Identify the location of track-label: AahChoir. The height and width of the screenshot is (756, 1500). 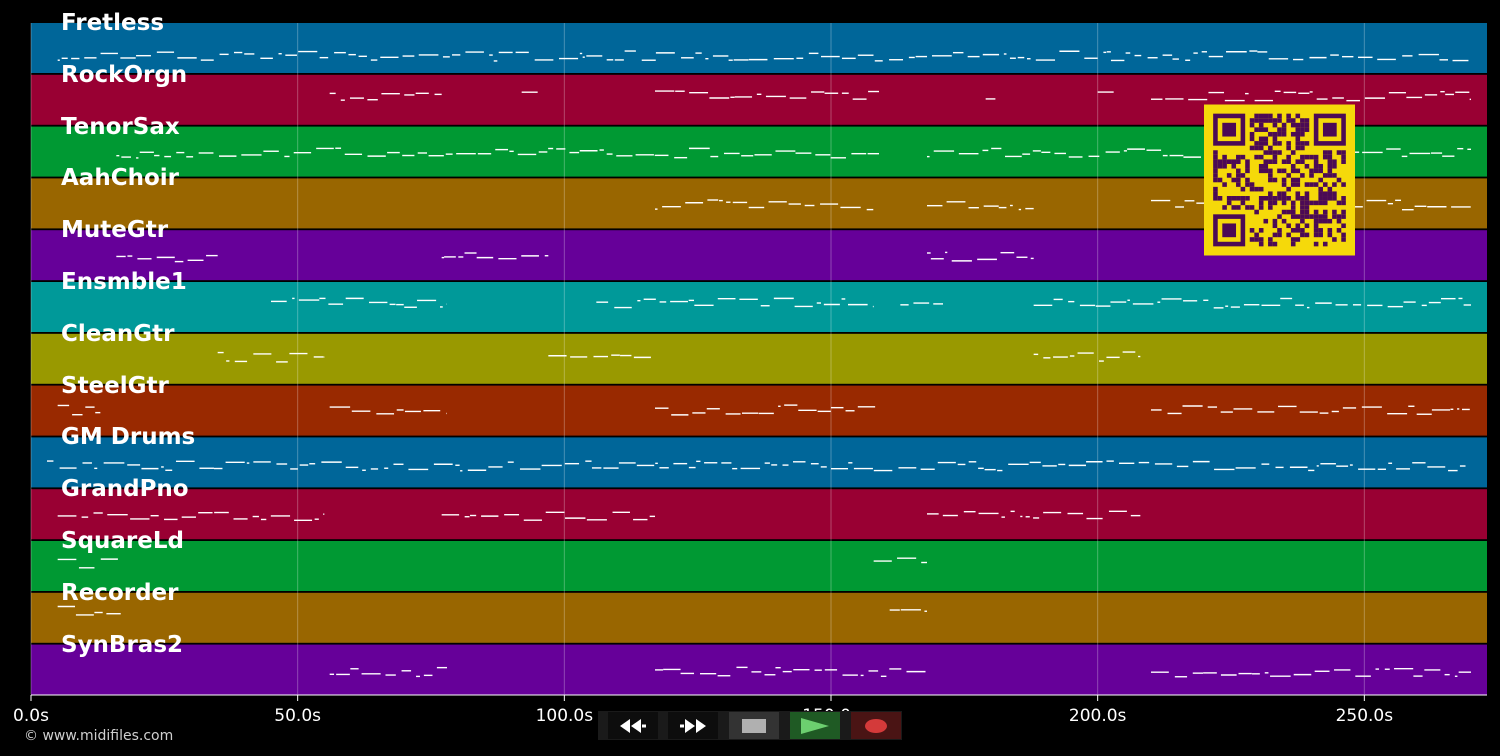
(120, 178).